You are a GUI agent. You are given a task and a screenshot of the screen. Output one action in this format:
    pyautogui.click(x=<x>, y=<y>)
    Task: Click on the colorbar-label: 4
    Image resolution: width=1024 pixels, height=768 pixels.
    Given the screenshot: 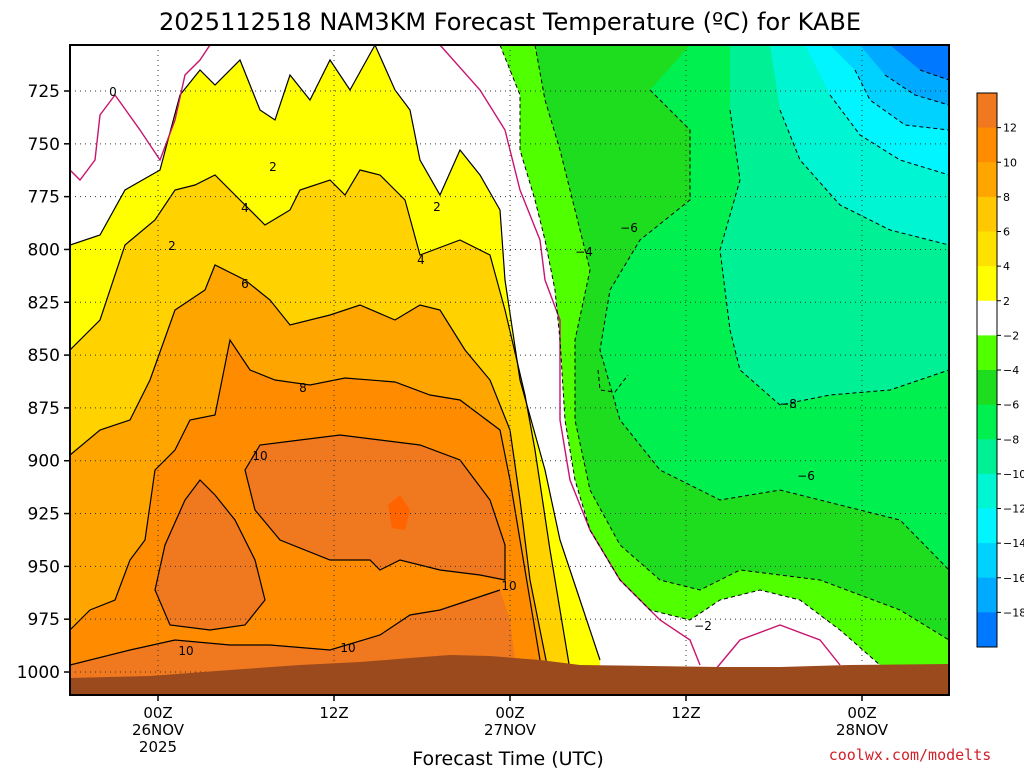 What is the action you would take?
    pyautogui.click(x=1006, y=266)
    